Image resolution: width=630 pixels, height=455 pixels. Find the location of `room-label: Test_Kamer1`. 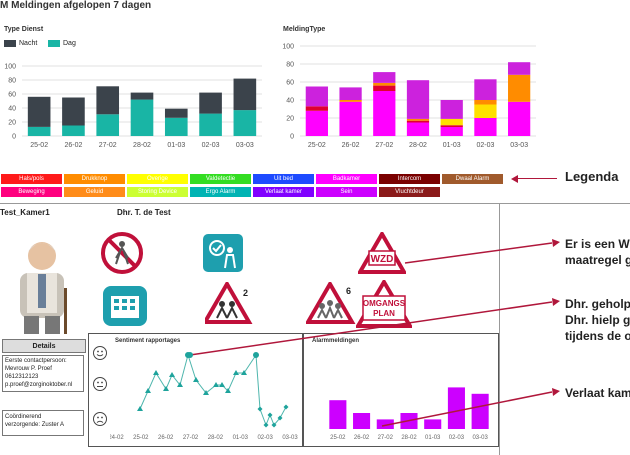

room-label: Test_Kamer1 is located at coordinates (25, 212).